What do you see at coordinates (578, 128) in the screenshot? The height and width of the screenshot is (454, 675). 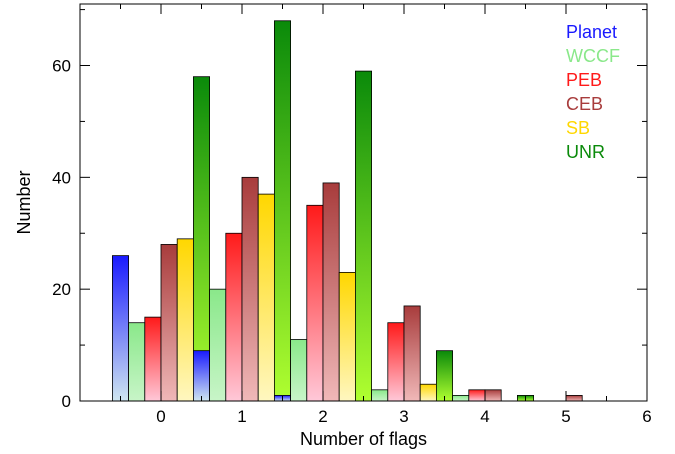 I see `legend-item-sb: SB` at bounding box center [578, 128].